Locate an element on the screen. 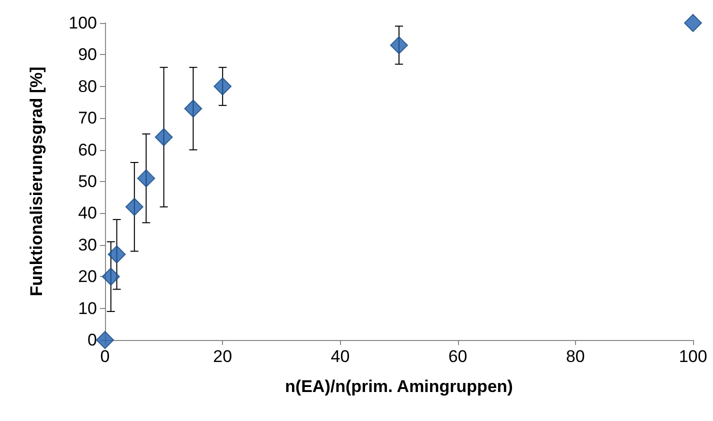  y-tick-label: 60 is located at coordinates (87, 150).